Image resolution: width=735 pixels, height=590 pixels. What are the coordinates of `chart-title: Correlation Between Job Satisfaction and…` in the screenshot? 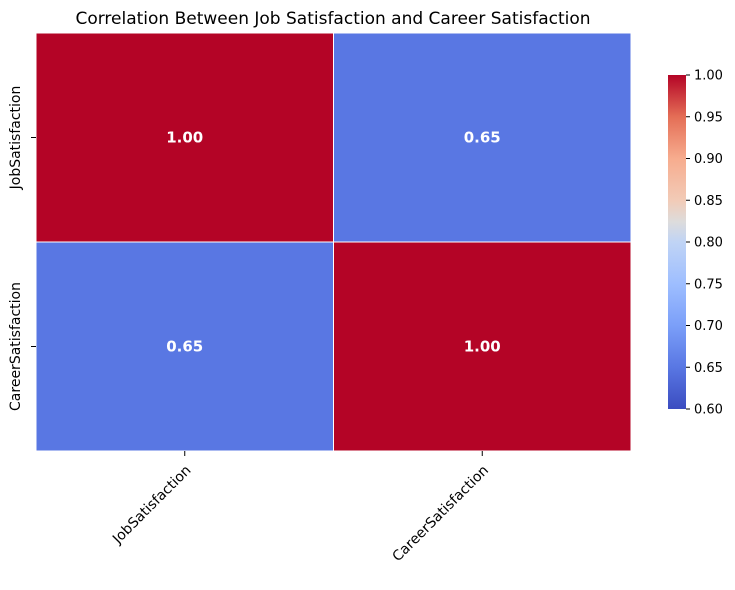 It's located at (332, 19).